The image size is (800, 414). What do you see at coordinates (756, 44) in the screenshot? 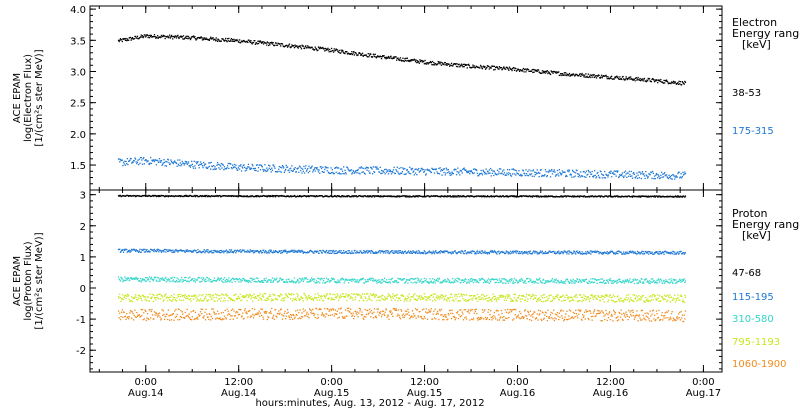
I see `electron-legend-title-line: [keV]` at bounding box center [756, 44].